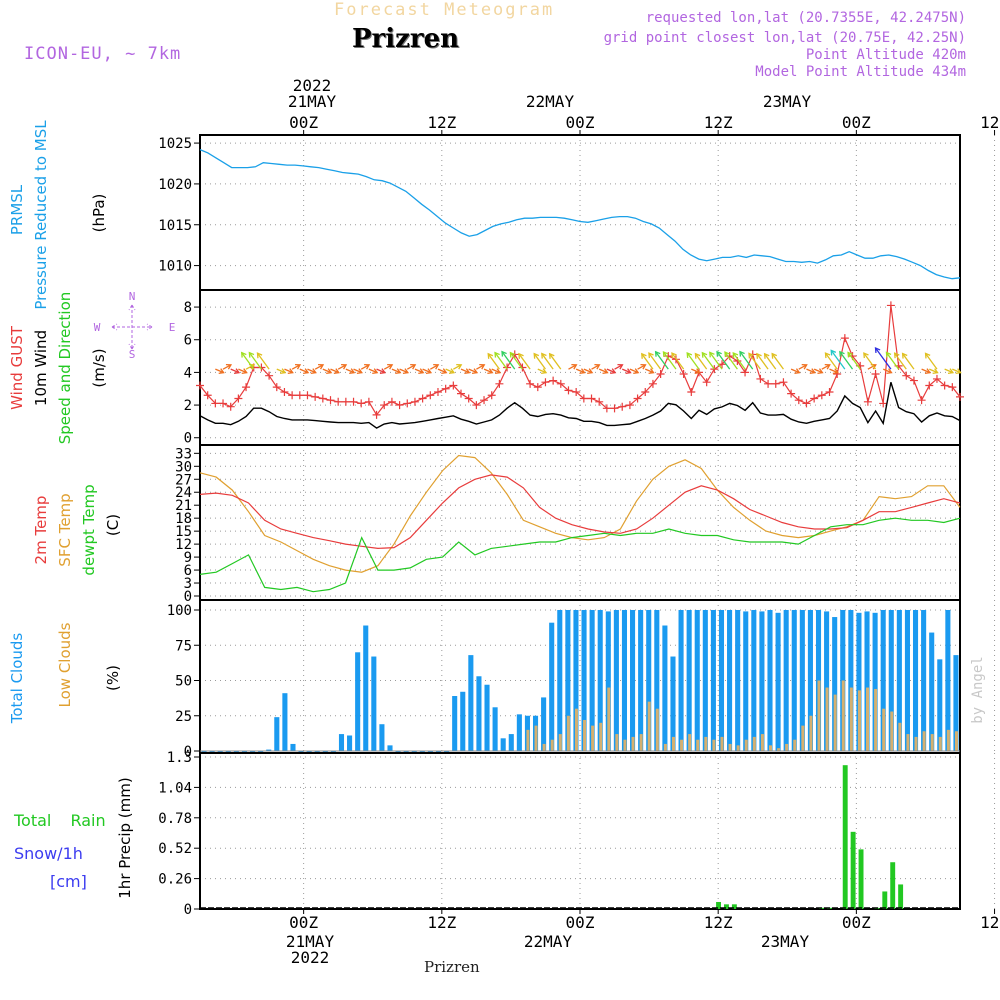 The image size is (1000, 1000). Describe the element at coordinates (41, 530) in the screenshot. I see `temp-2m-label: 2m Temp` at that location.